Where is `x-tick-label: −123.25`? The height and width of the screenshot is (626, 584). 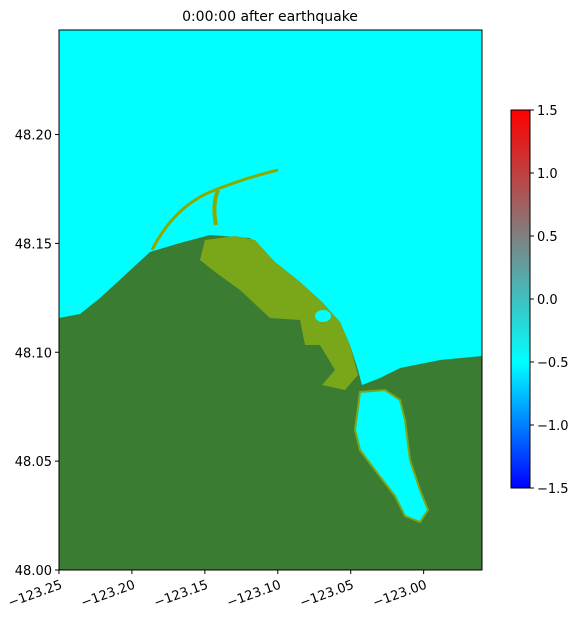
x-tick-label: −123.25 is located at coordinates (35, 594).